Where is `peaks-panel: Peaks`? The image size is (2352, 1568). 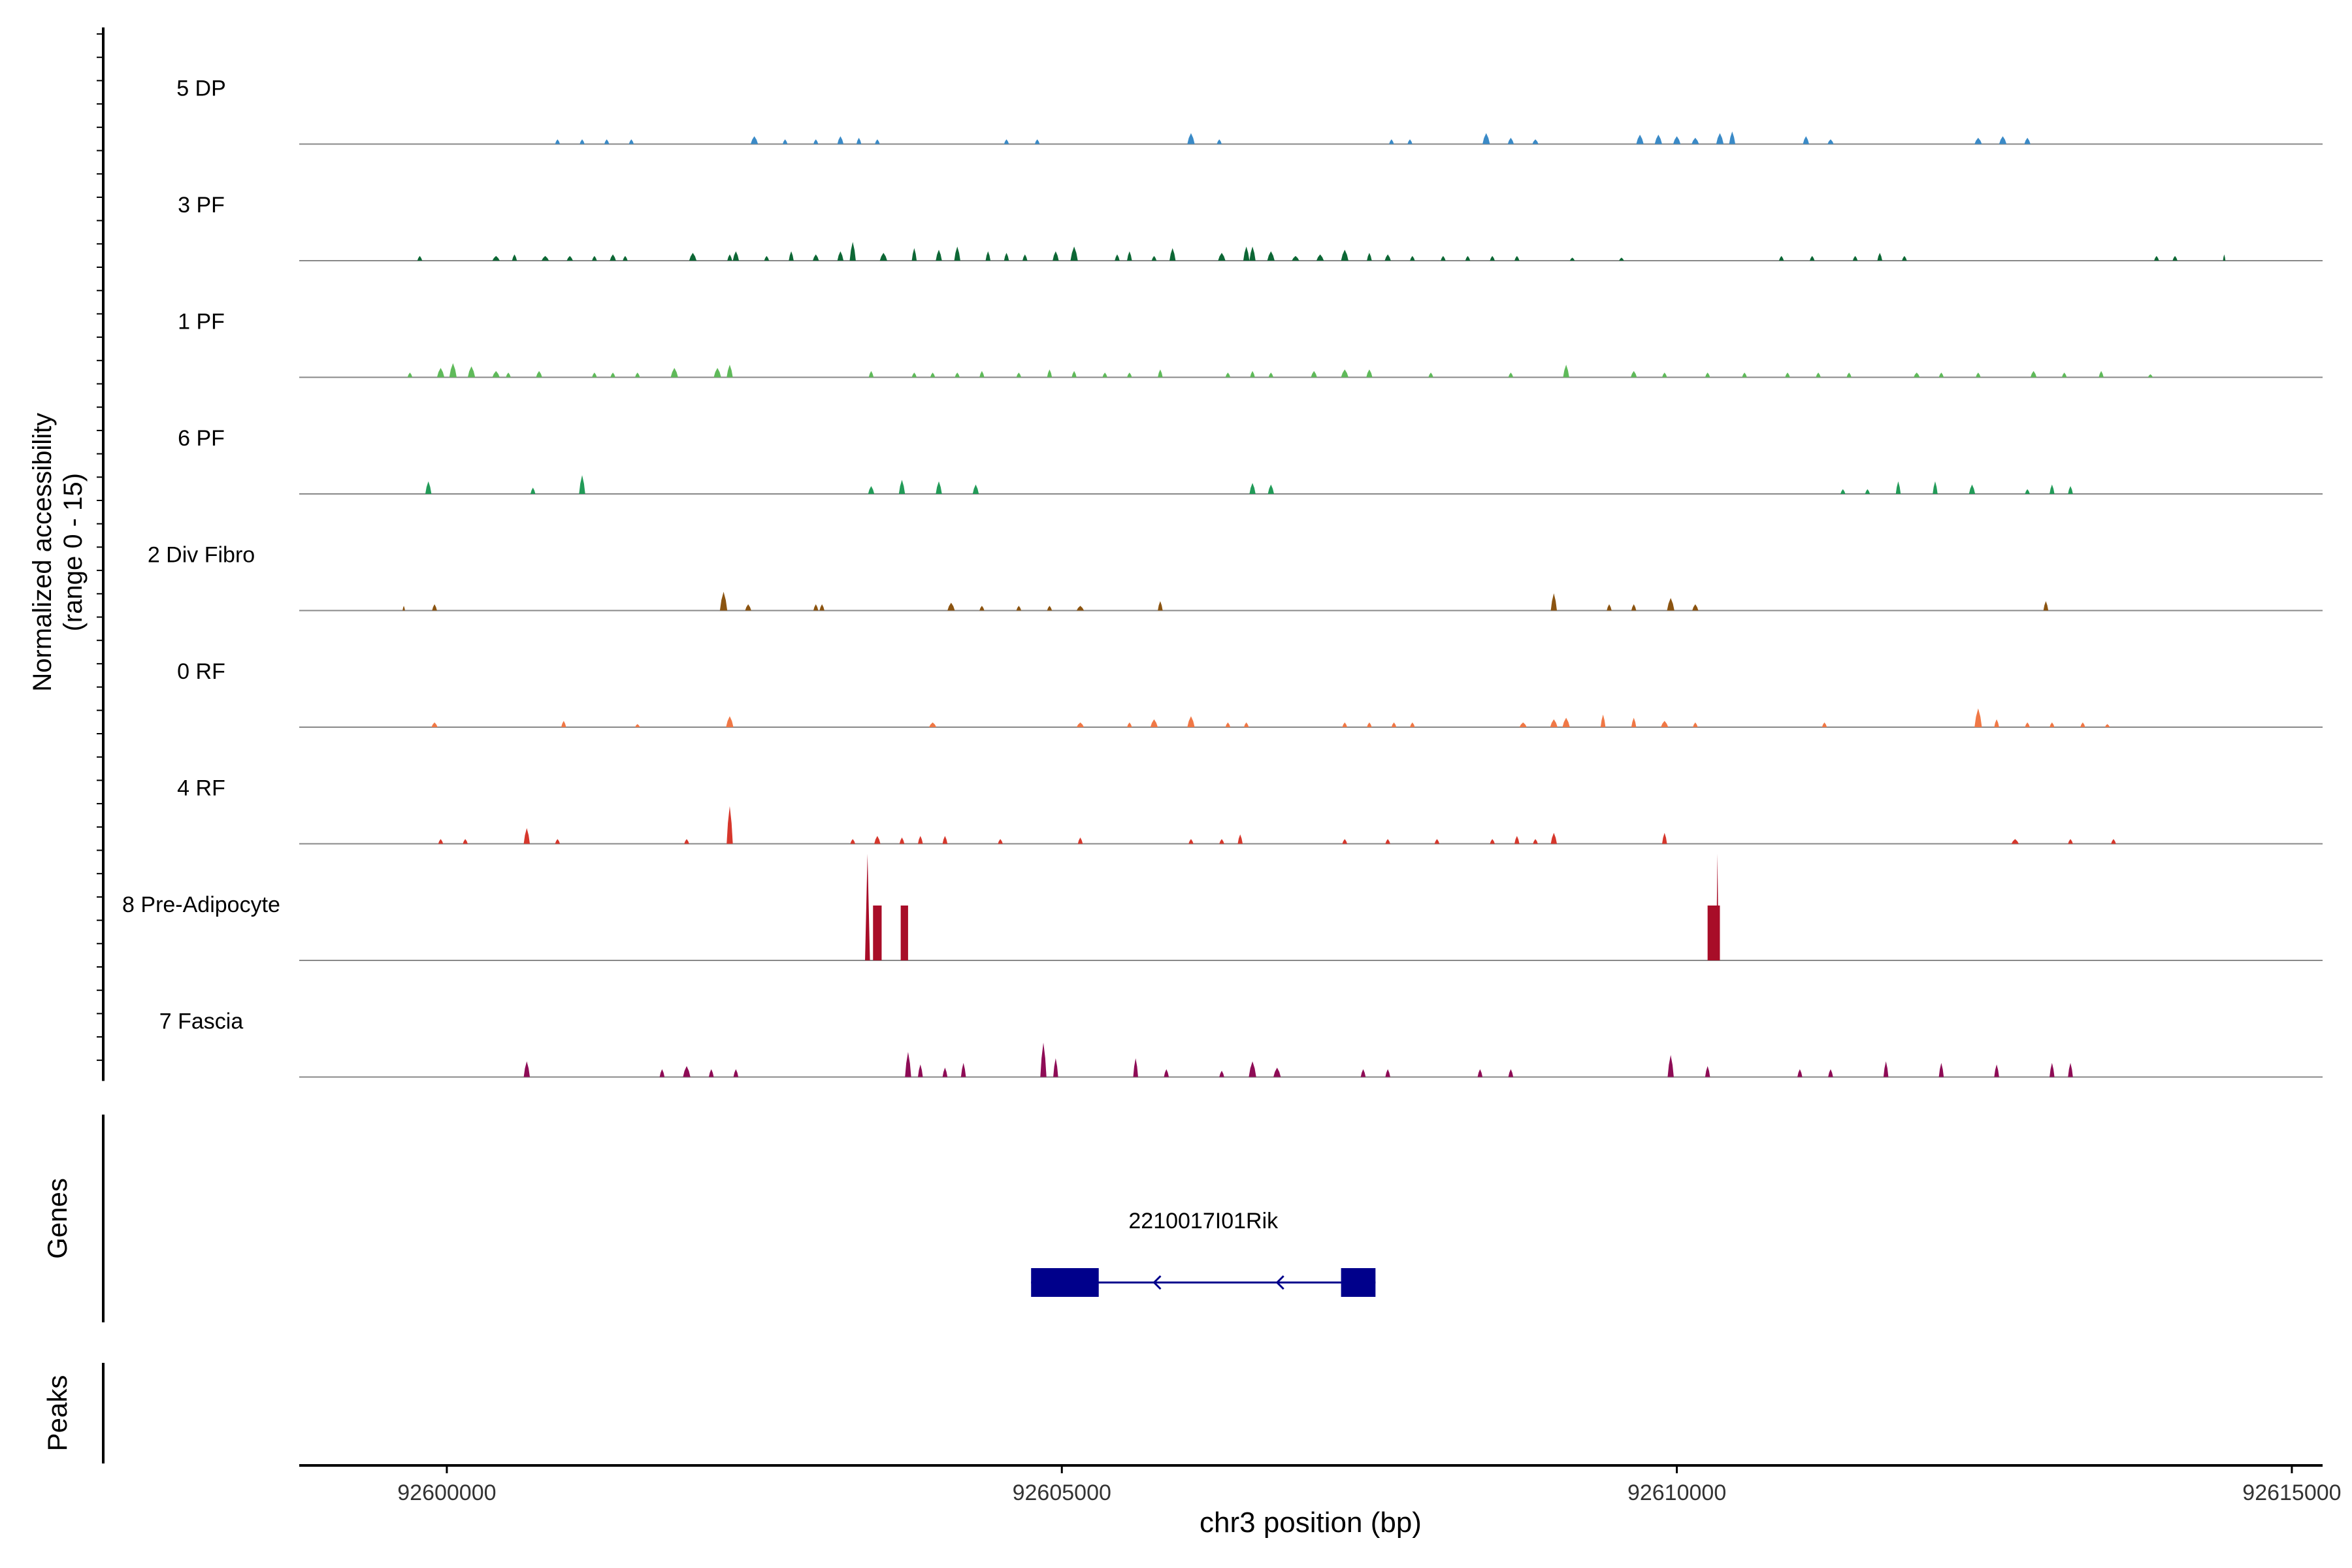
peaks-panel: Peaks is located at coordinates (73, 1413).